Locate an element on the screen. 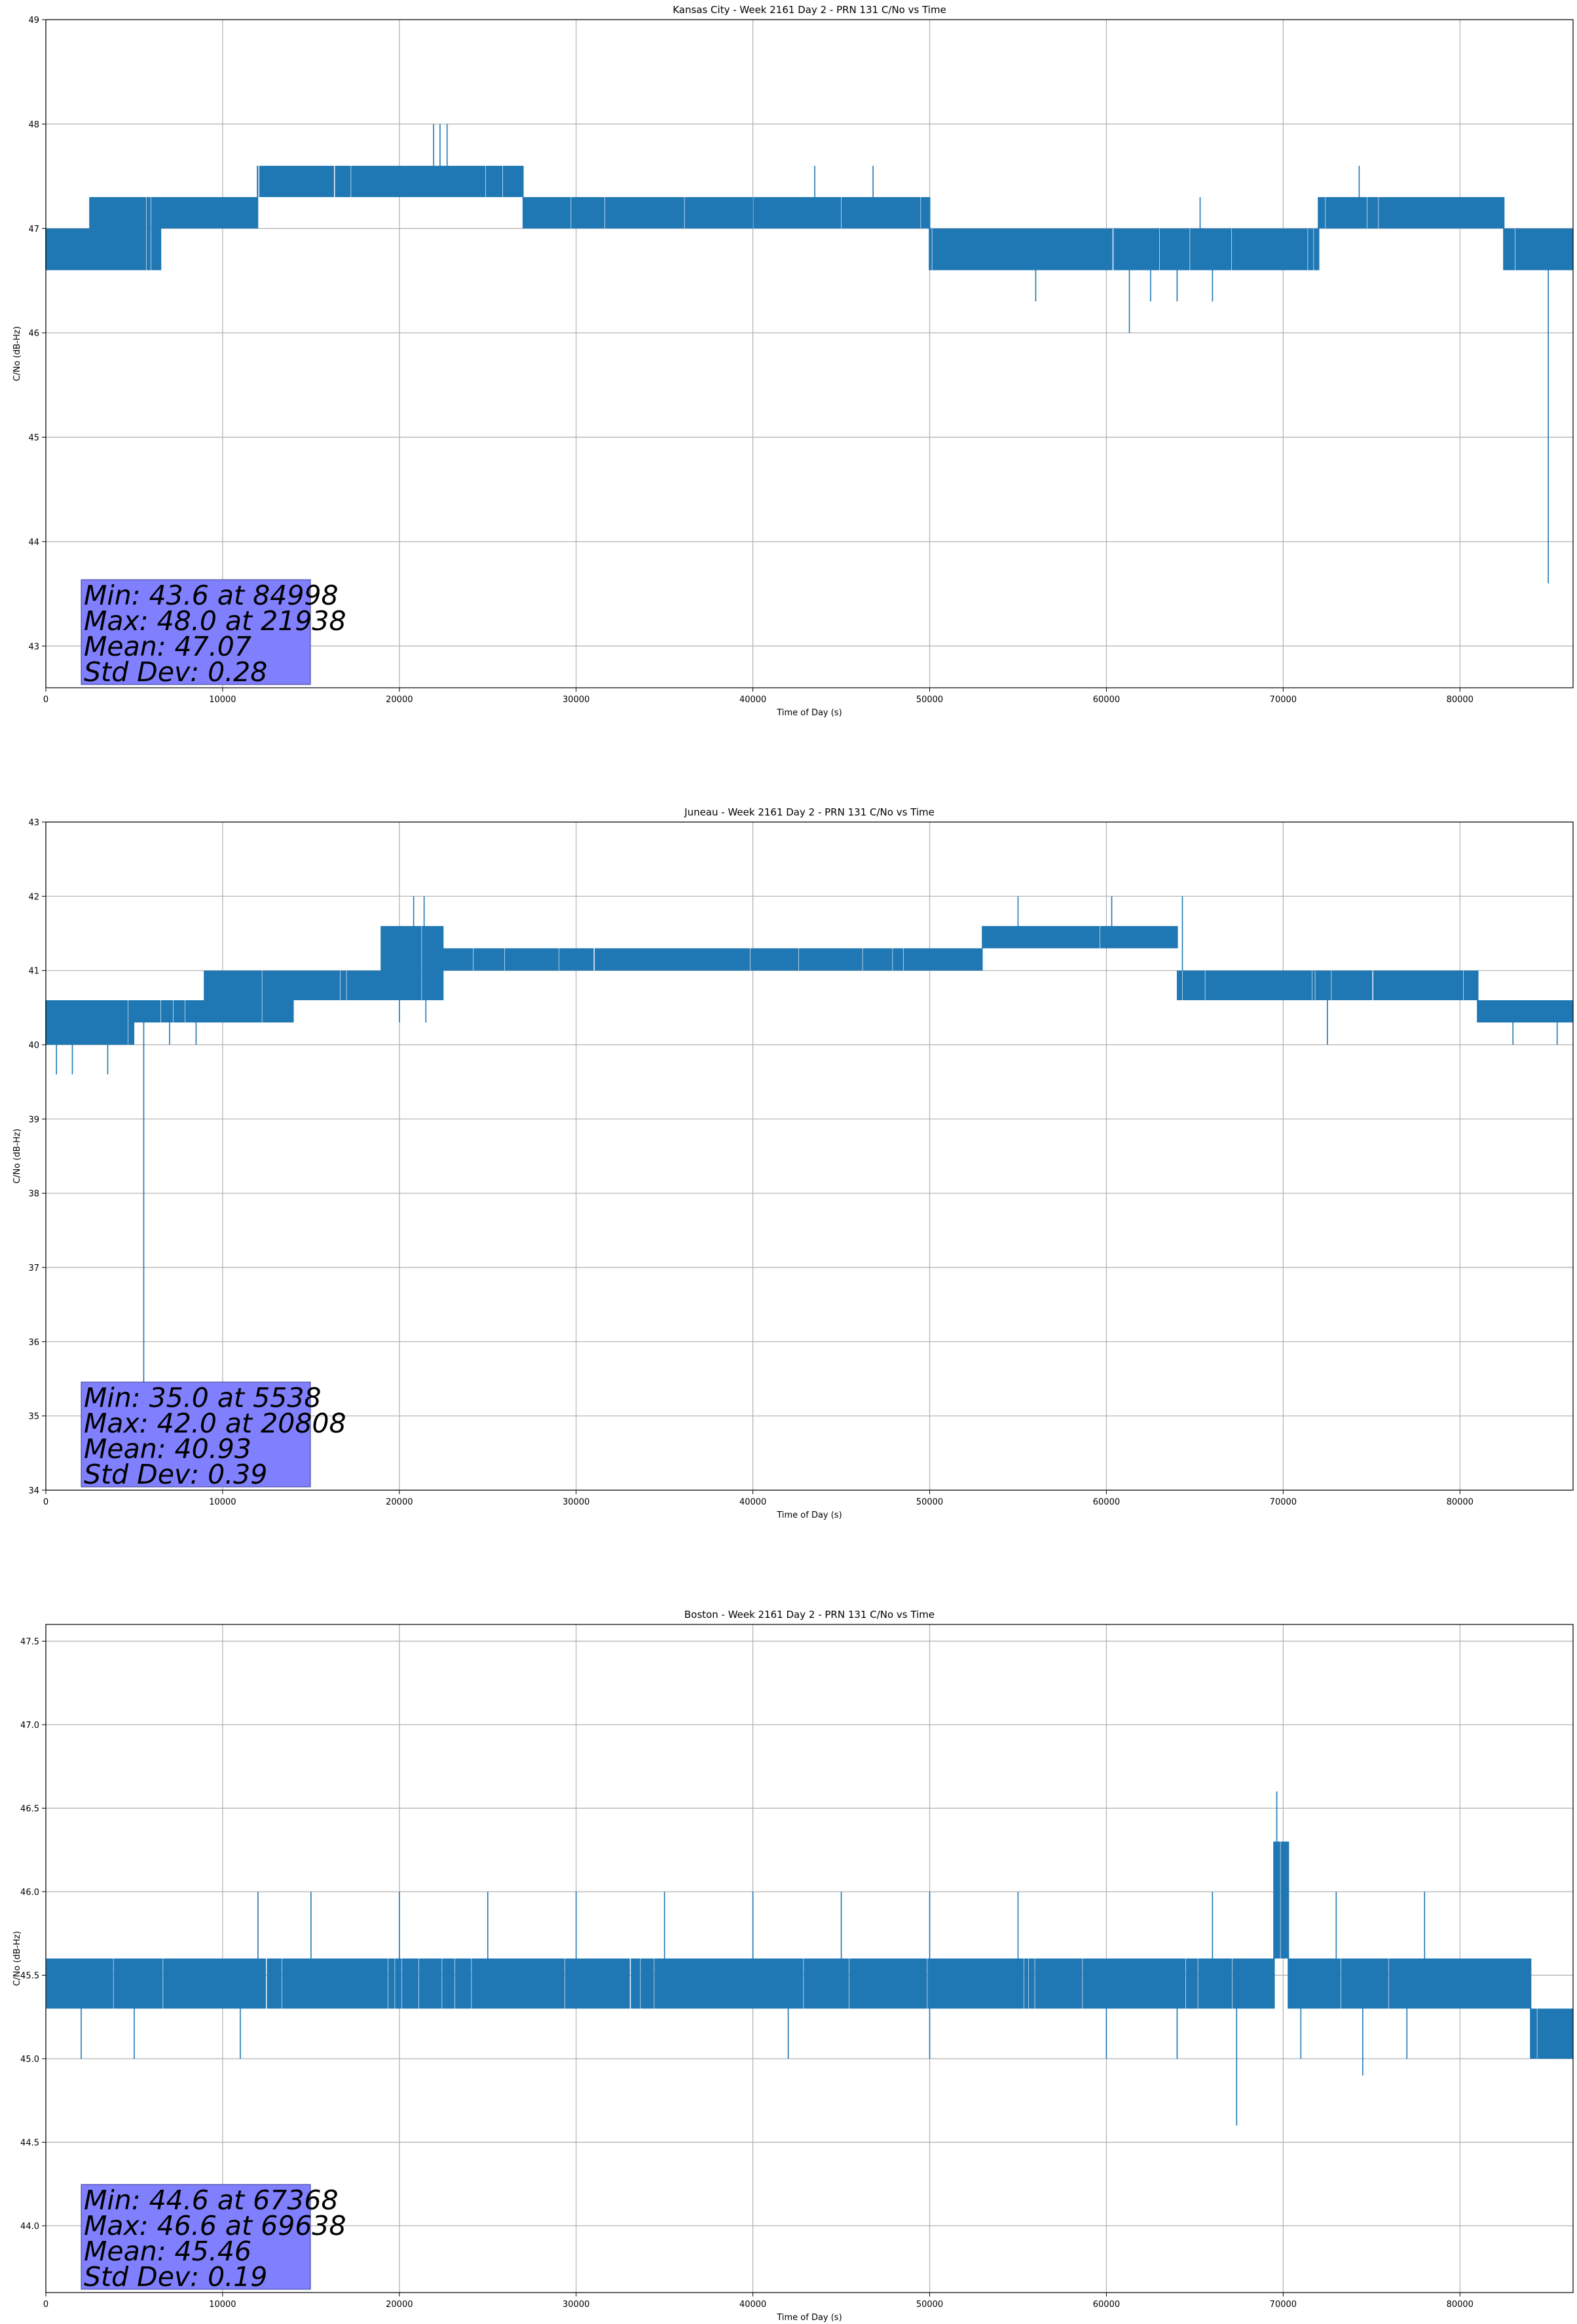 Image resolution: width=1577 pixels, height=2324 pixels. stats-line: Min: 35.0 at 5538 is located at coordinates (203, 1398).